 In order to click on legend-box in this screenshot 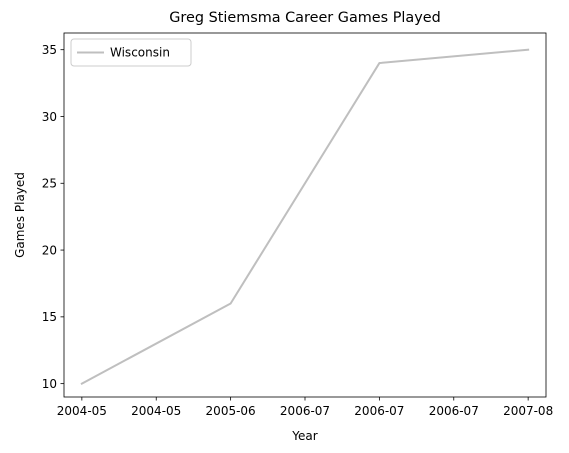, I will do `click(131, 52)`.